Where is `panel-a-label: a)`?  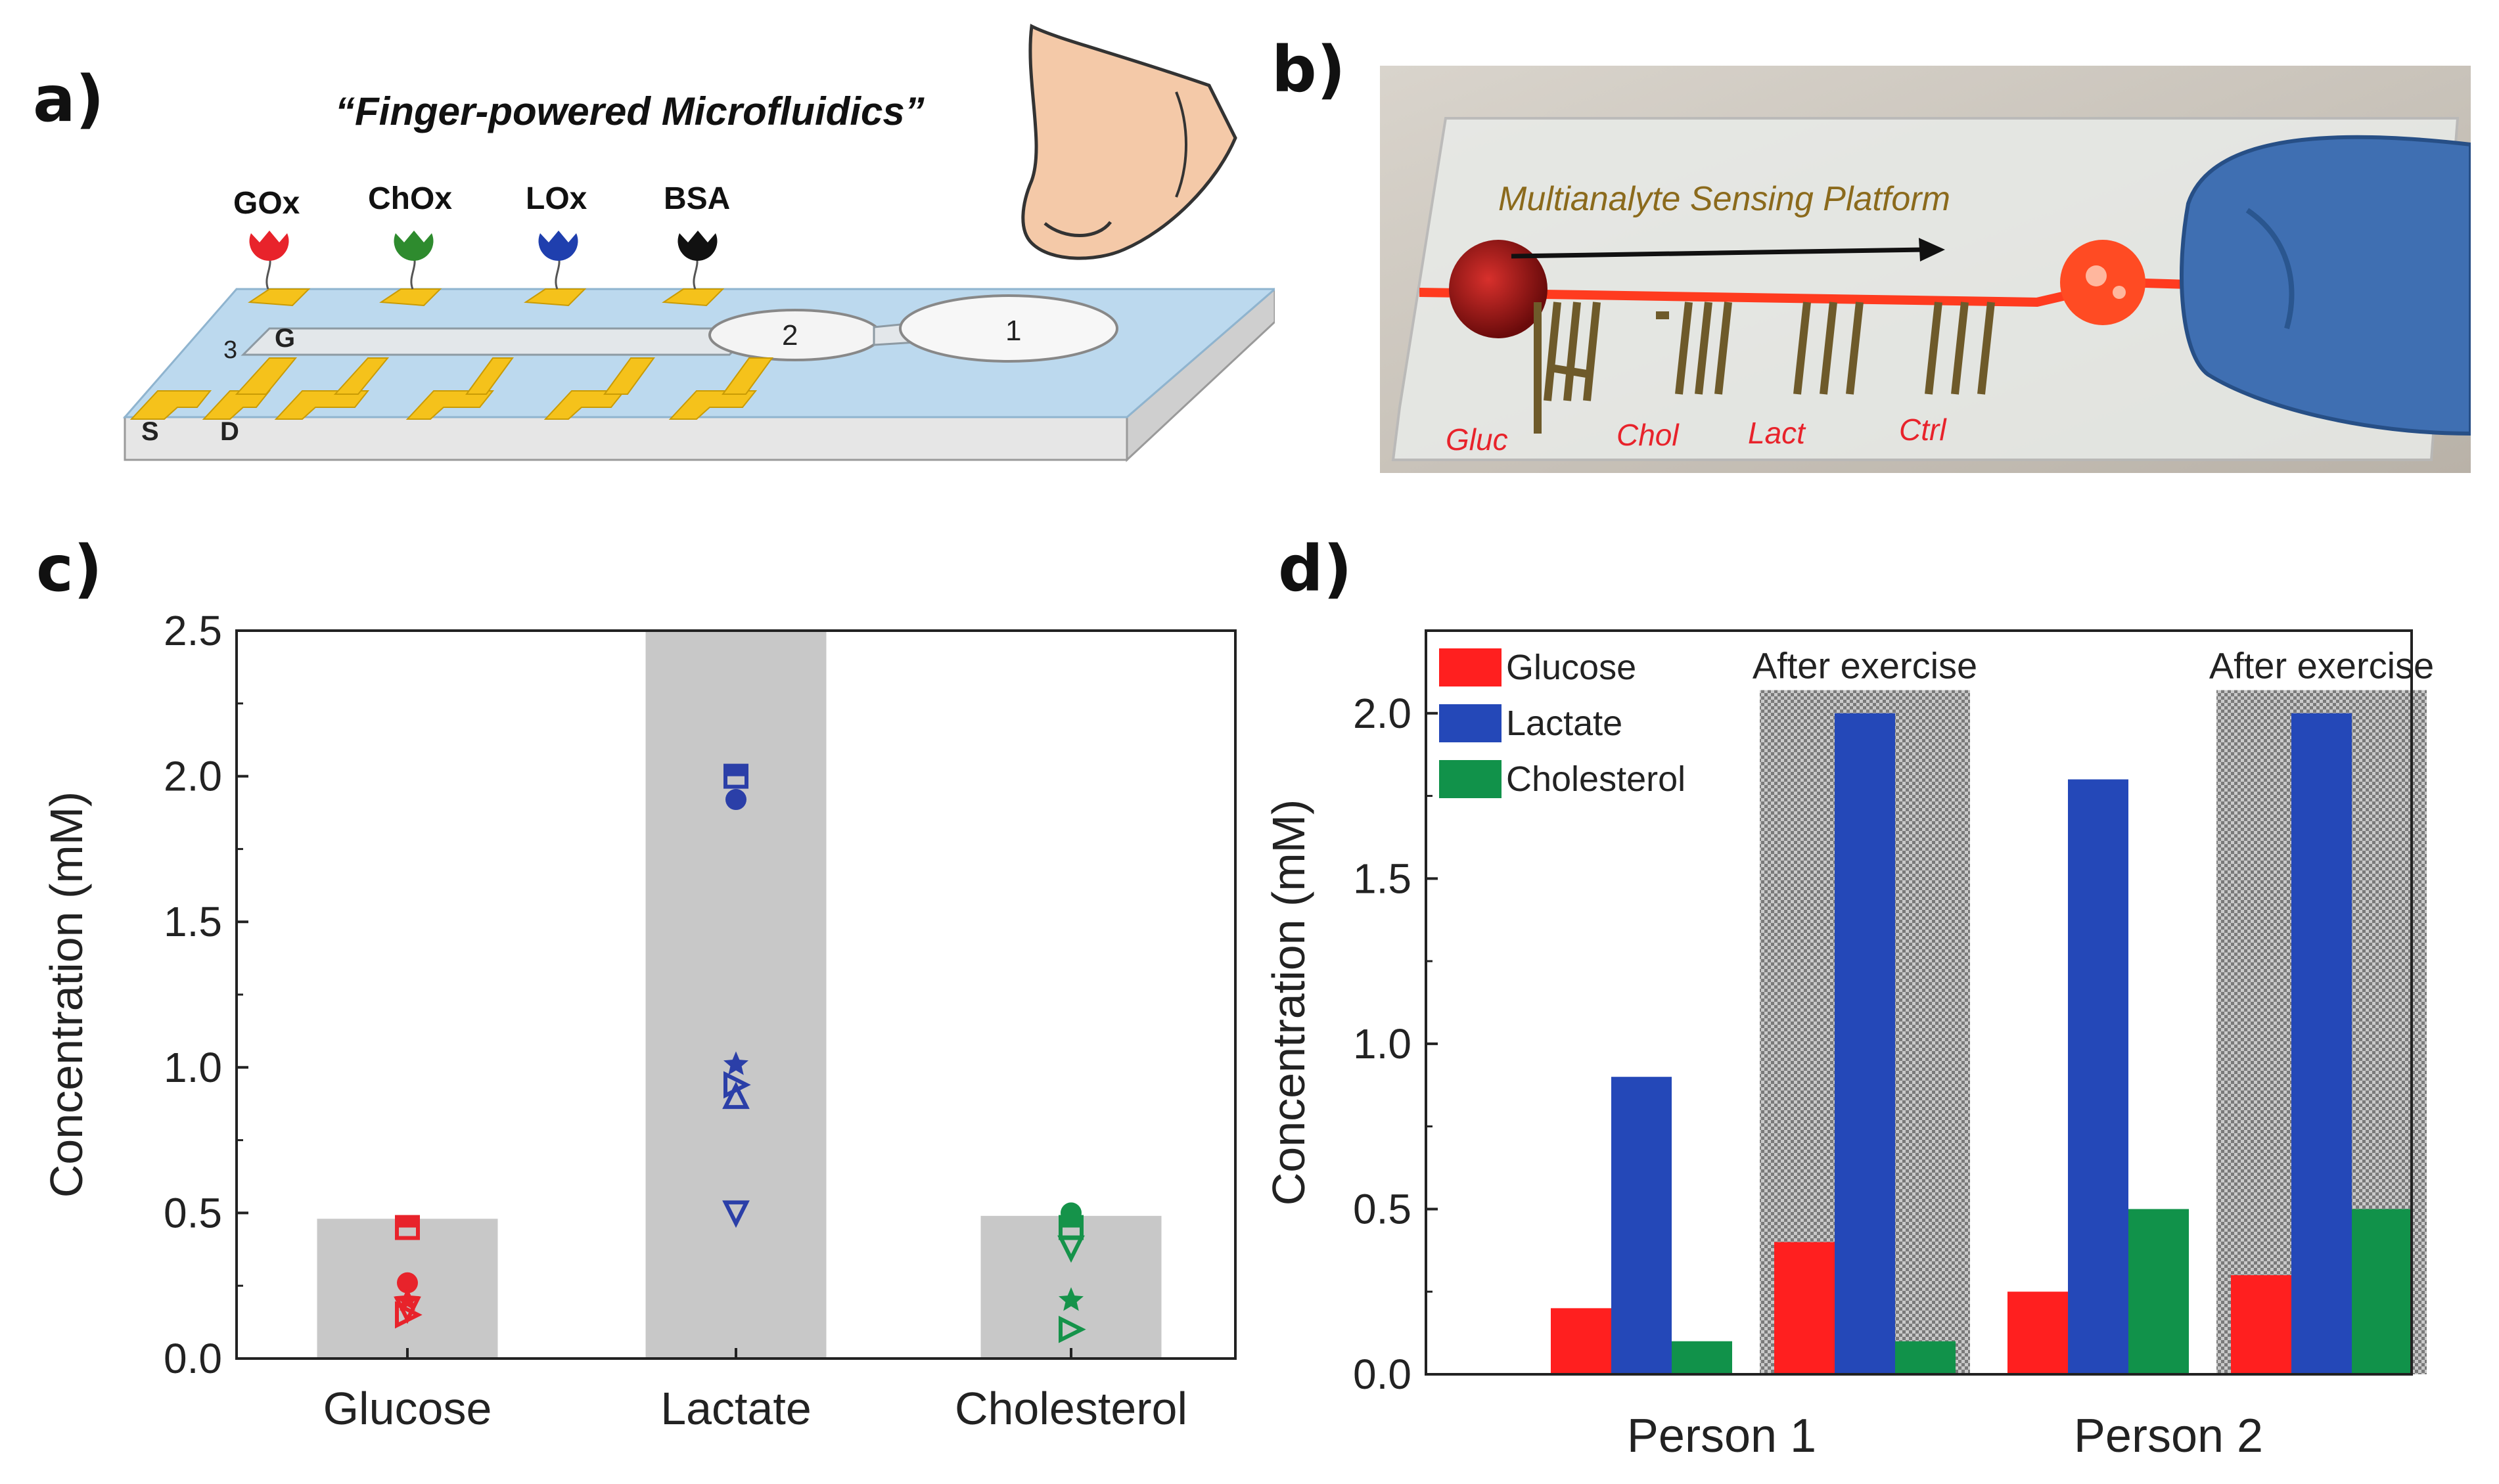
panel-a-label: a) is located at coordinates (68, 99).